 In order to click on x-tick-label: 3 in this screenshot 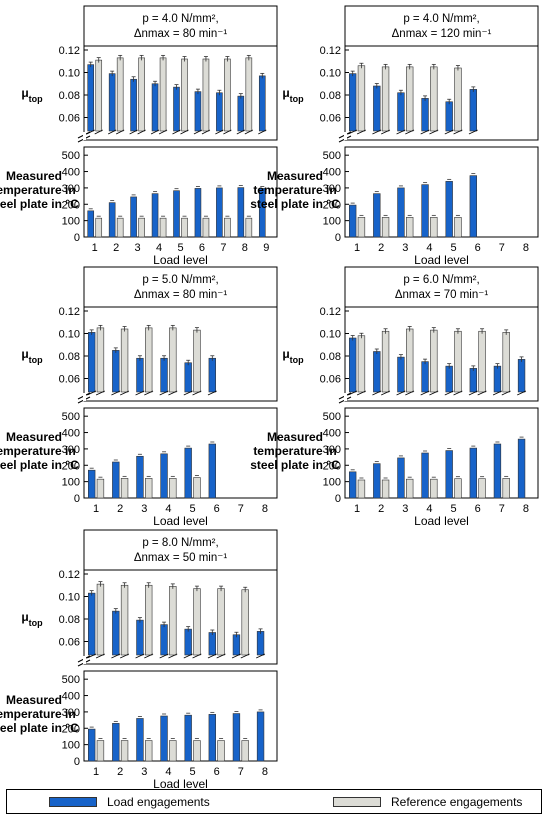, I will do `click(405, 248)`.